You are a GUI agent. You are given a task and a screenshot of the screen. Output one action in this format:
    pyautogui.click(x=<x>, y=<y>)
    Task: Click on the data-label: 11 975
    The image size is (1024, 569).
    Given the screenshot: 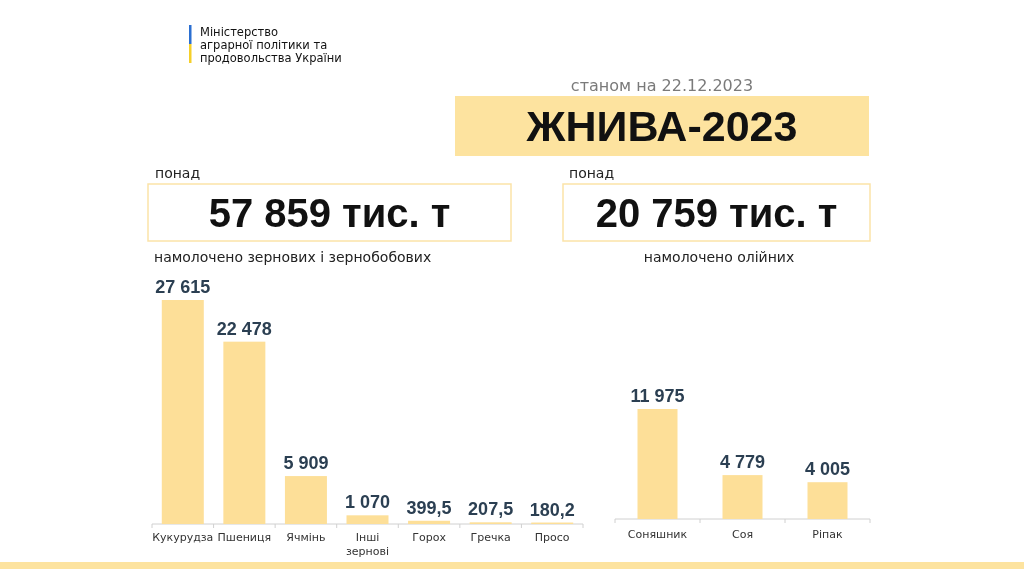 What is the action you would take?
    pyautogui.click(x=657, y=396)
    